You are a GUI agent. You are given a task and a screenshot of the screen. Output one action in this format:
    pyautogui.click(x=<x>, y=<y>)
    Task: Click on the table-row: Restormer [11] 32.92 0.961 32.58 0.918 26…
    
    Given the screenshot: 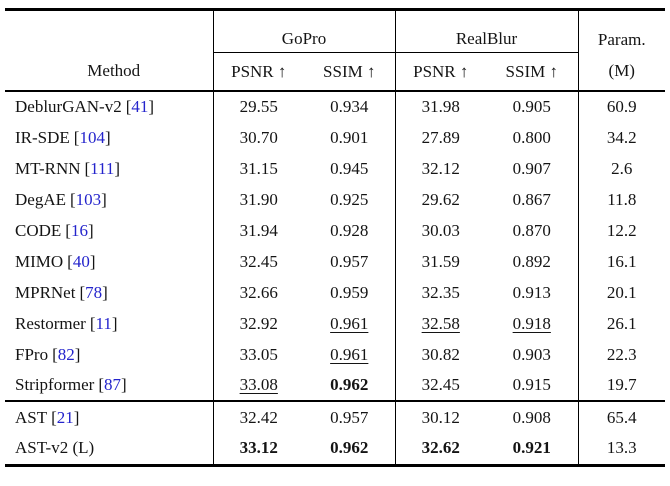 What is the action you would take?
    pyautogui.click(x=335, y=323)
    